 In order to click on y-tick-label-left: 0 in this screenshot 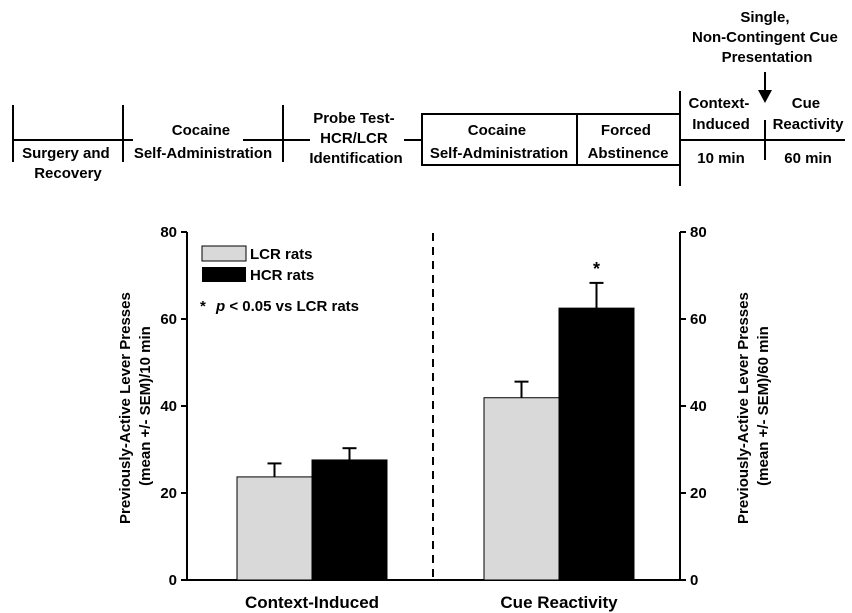, I will do `click(173, 580)`.